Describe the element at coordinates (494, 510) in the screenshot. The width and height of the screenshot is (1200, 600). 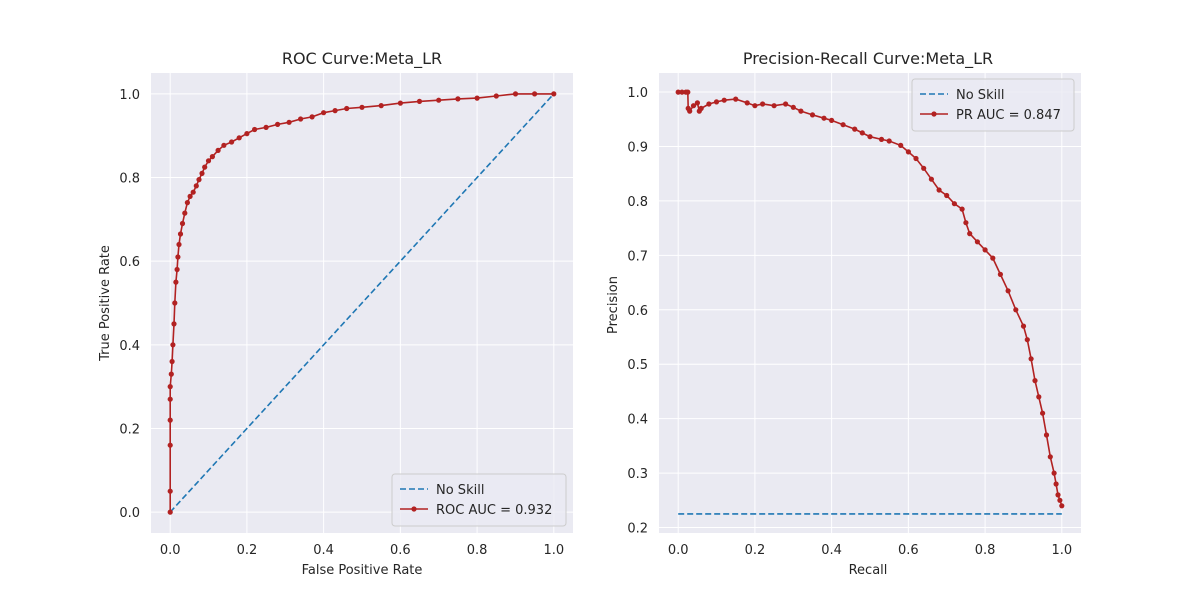
I see `roc-legend-label: ROC AUC = 0.932` at that location.